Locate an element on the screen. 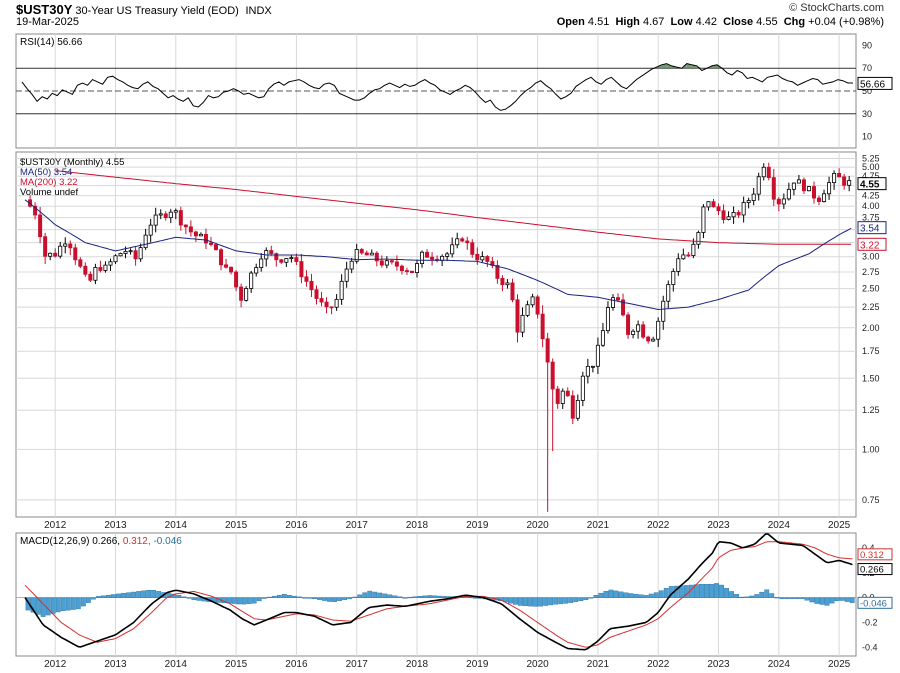 This screenshot has width=900, height=673. x-tick-label: 2024 is located at coordinates (779, 664).